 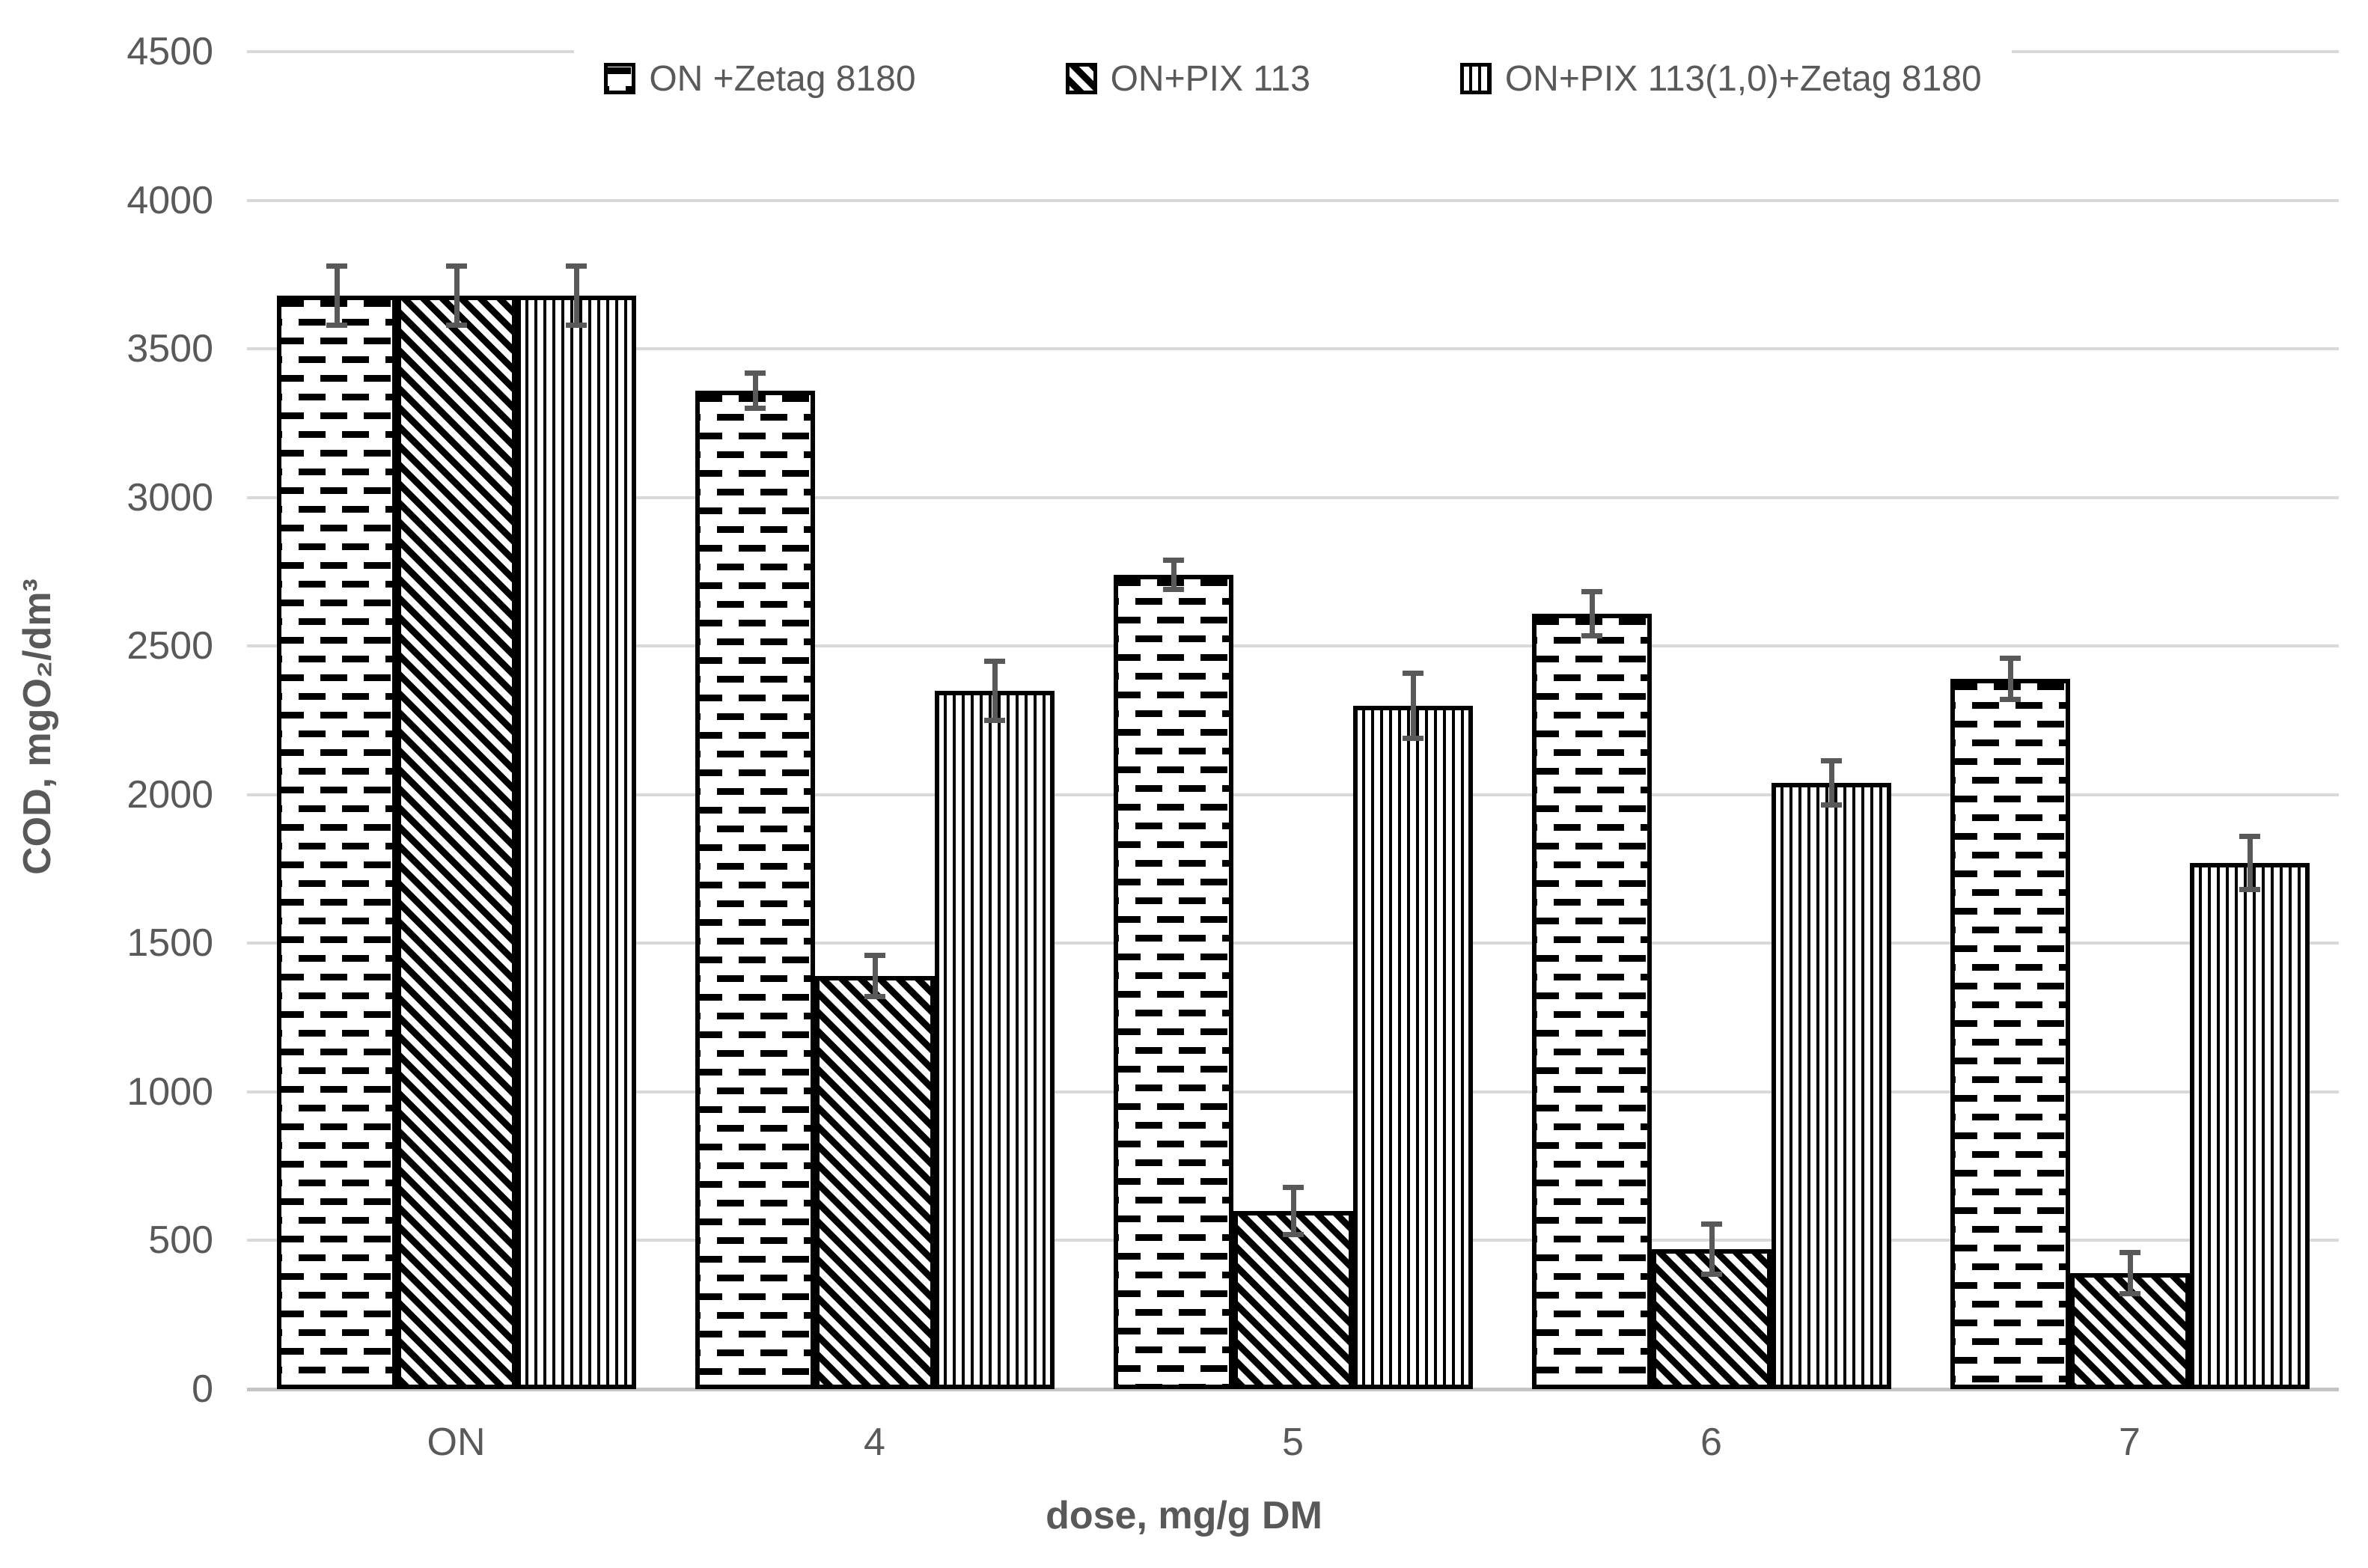 What do you see at coordinates (1831, 1073) in the screenshot?
I see `bar-6-series3` at bounding box center [1831, 1073].